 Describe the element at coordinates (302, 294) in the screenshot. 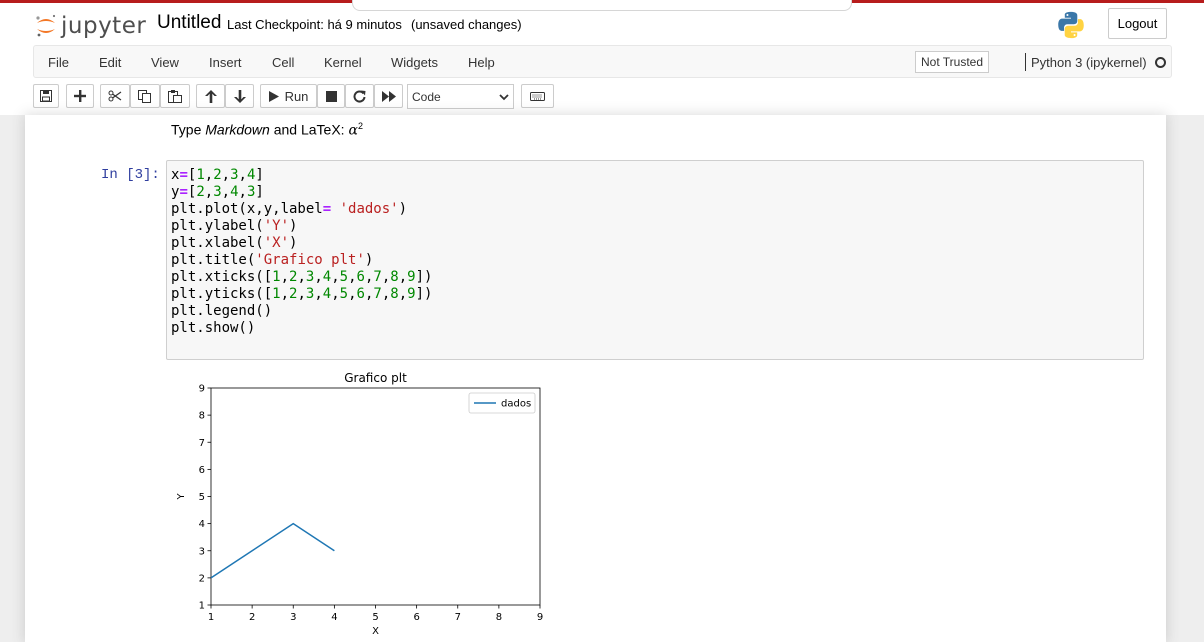

I see `code-line: plt.yticks([1,2,3,4,5,6,7,8,9])` at that location.